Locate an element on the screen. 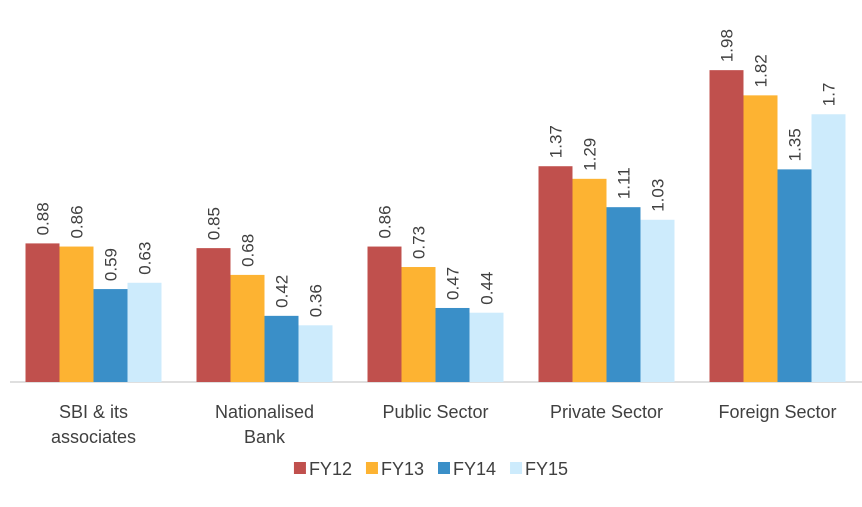 Image resolution: width=862 pixels, height=507 pixels. legend-label: FY14 is located at coordinates (474, 469).